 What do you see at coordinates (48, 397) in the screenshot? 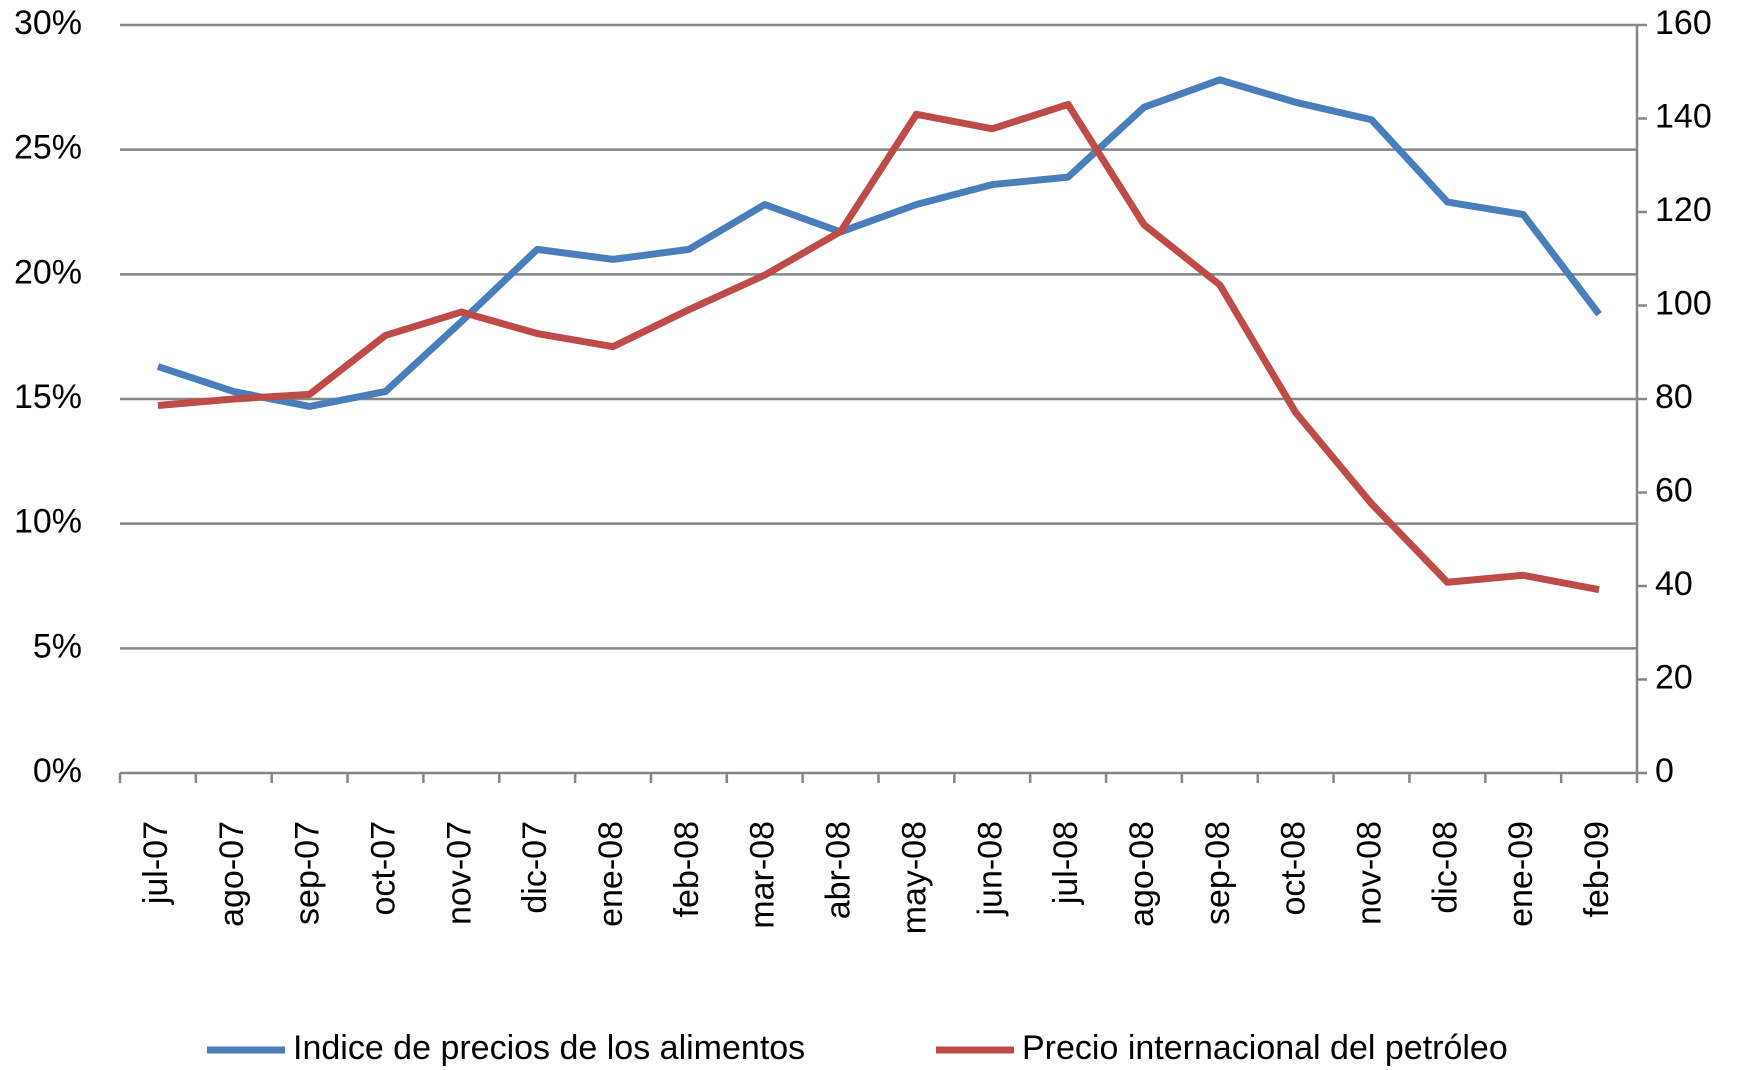
I see `y-tick-label: 15%` at bounding box center [48, 397].